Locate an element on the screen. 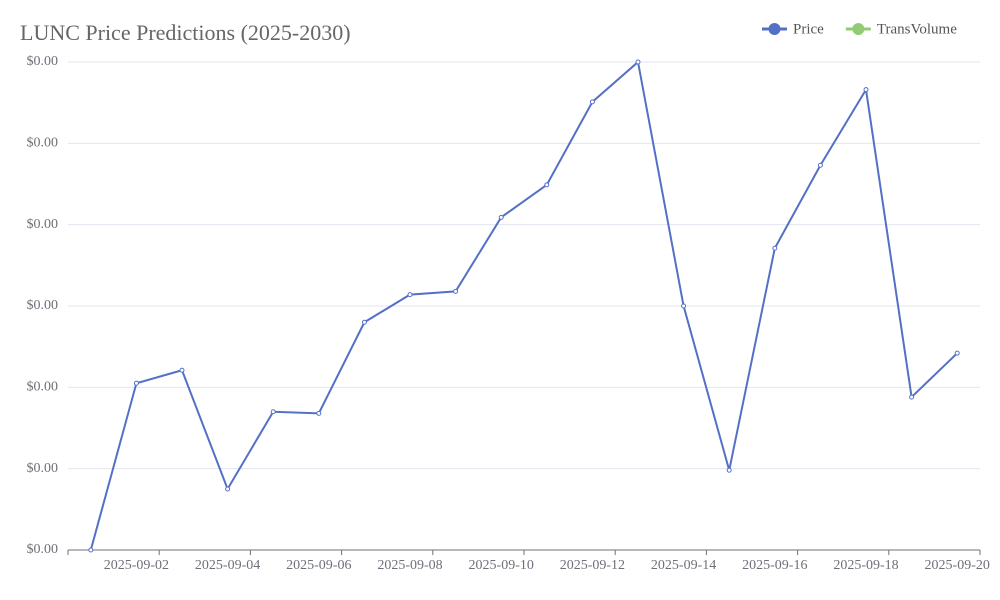  x-tick-label: 2025-09-16 is located at coordinates (774, 565).